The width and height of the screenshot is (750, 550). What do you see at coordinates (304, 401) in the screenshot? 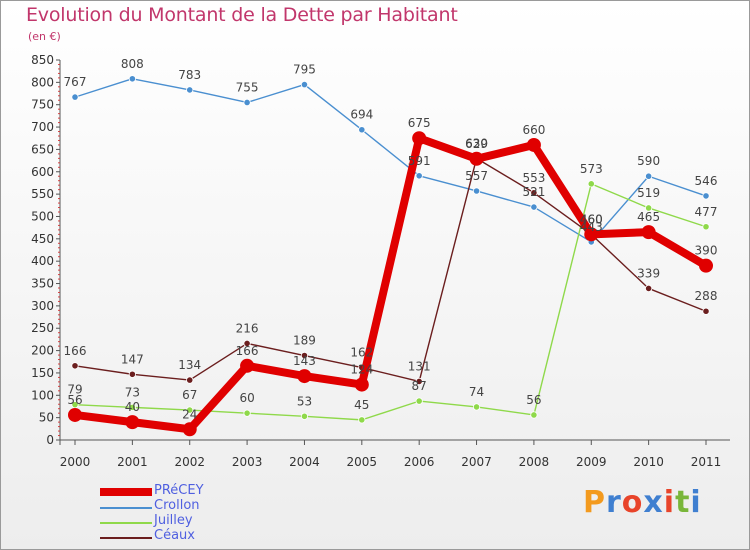
I see `data-label: 53` at bounding box center [304, 401].